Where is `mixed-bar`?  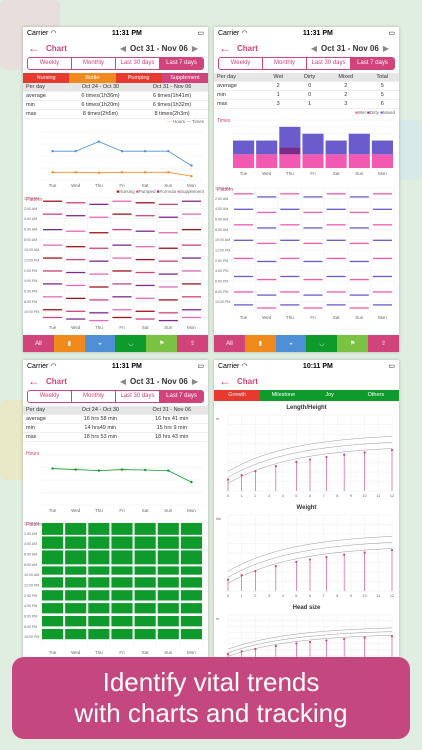 mixed-bar is located at coordinates (244, 147).